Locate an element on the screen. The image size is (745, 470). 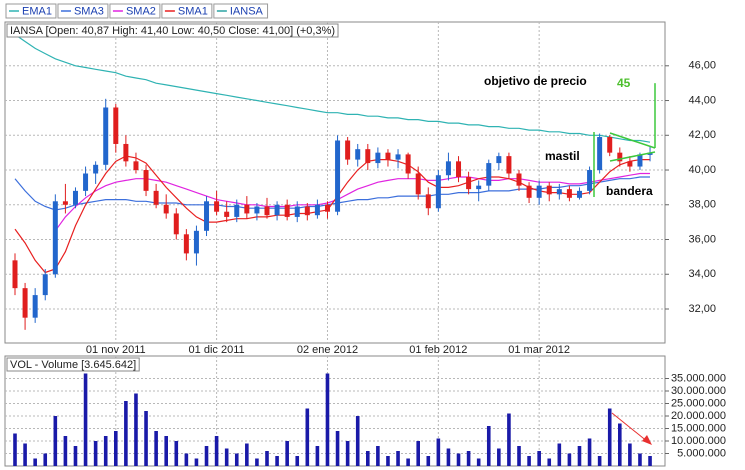
flag-top-line is located at coordinates (632, 140).